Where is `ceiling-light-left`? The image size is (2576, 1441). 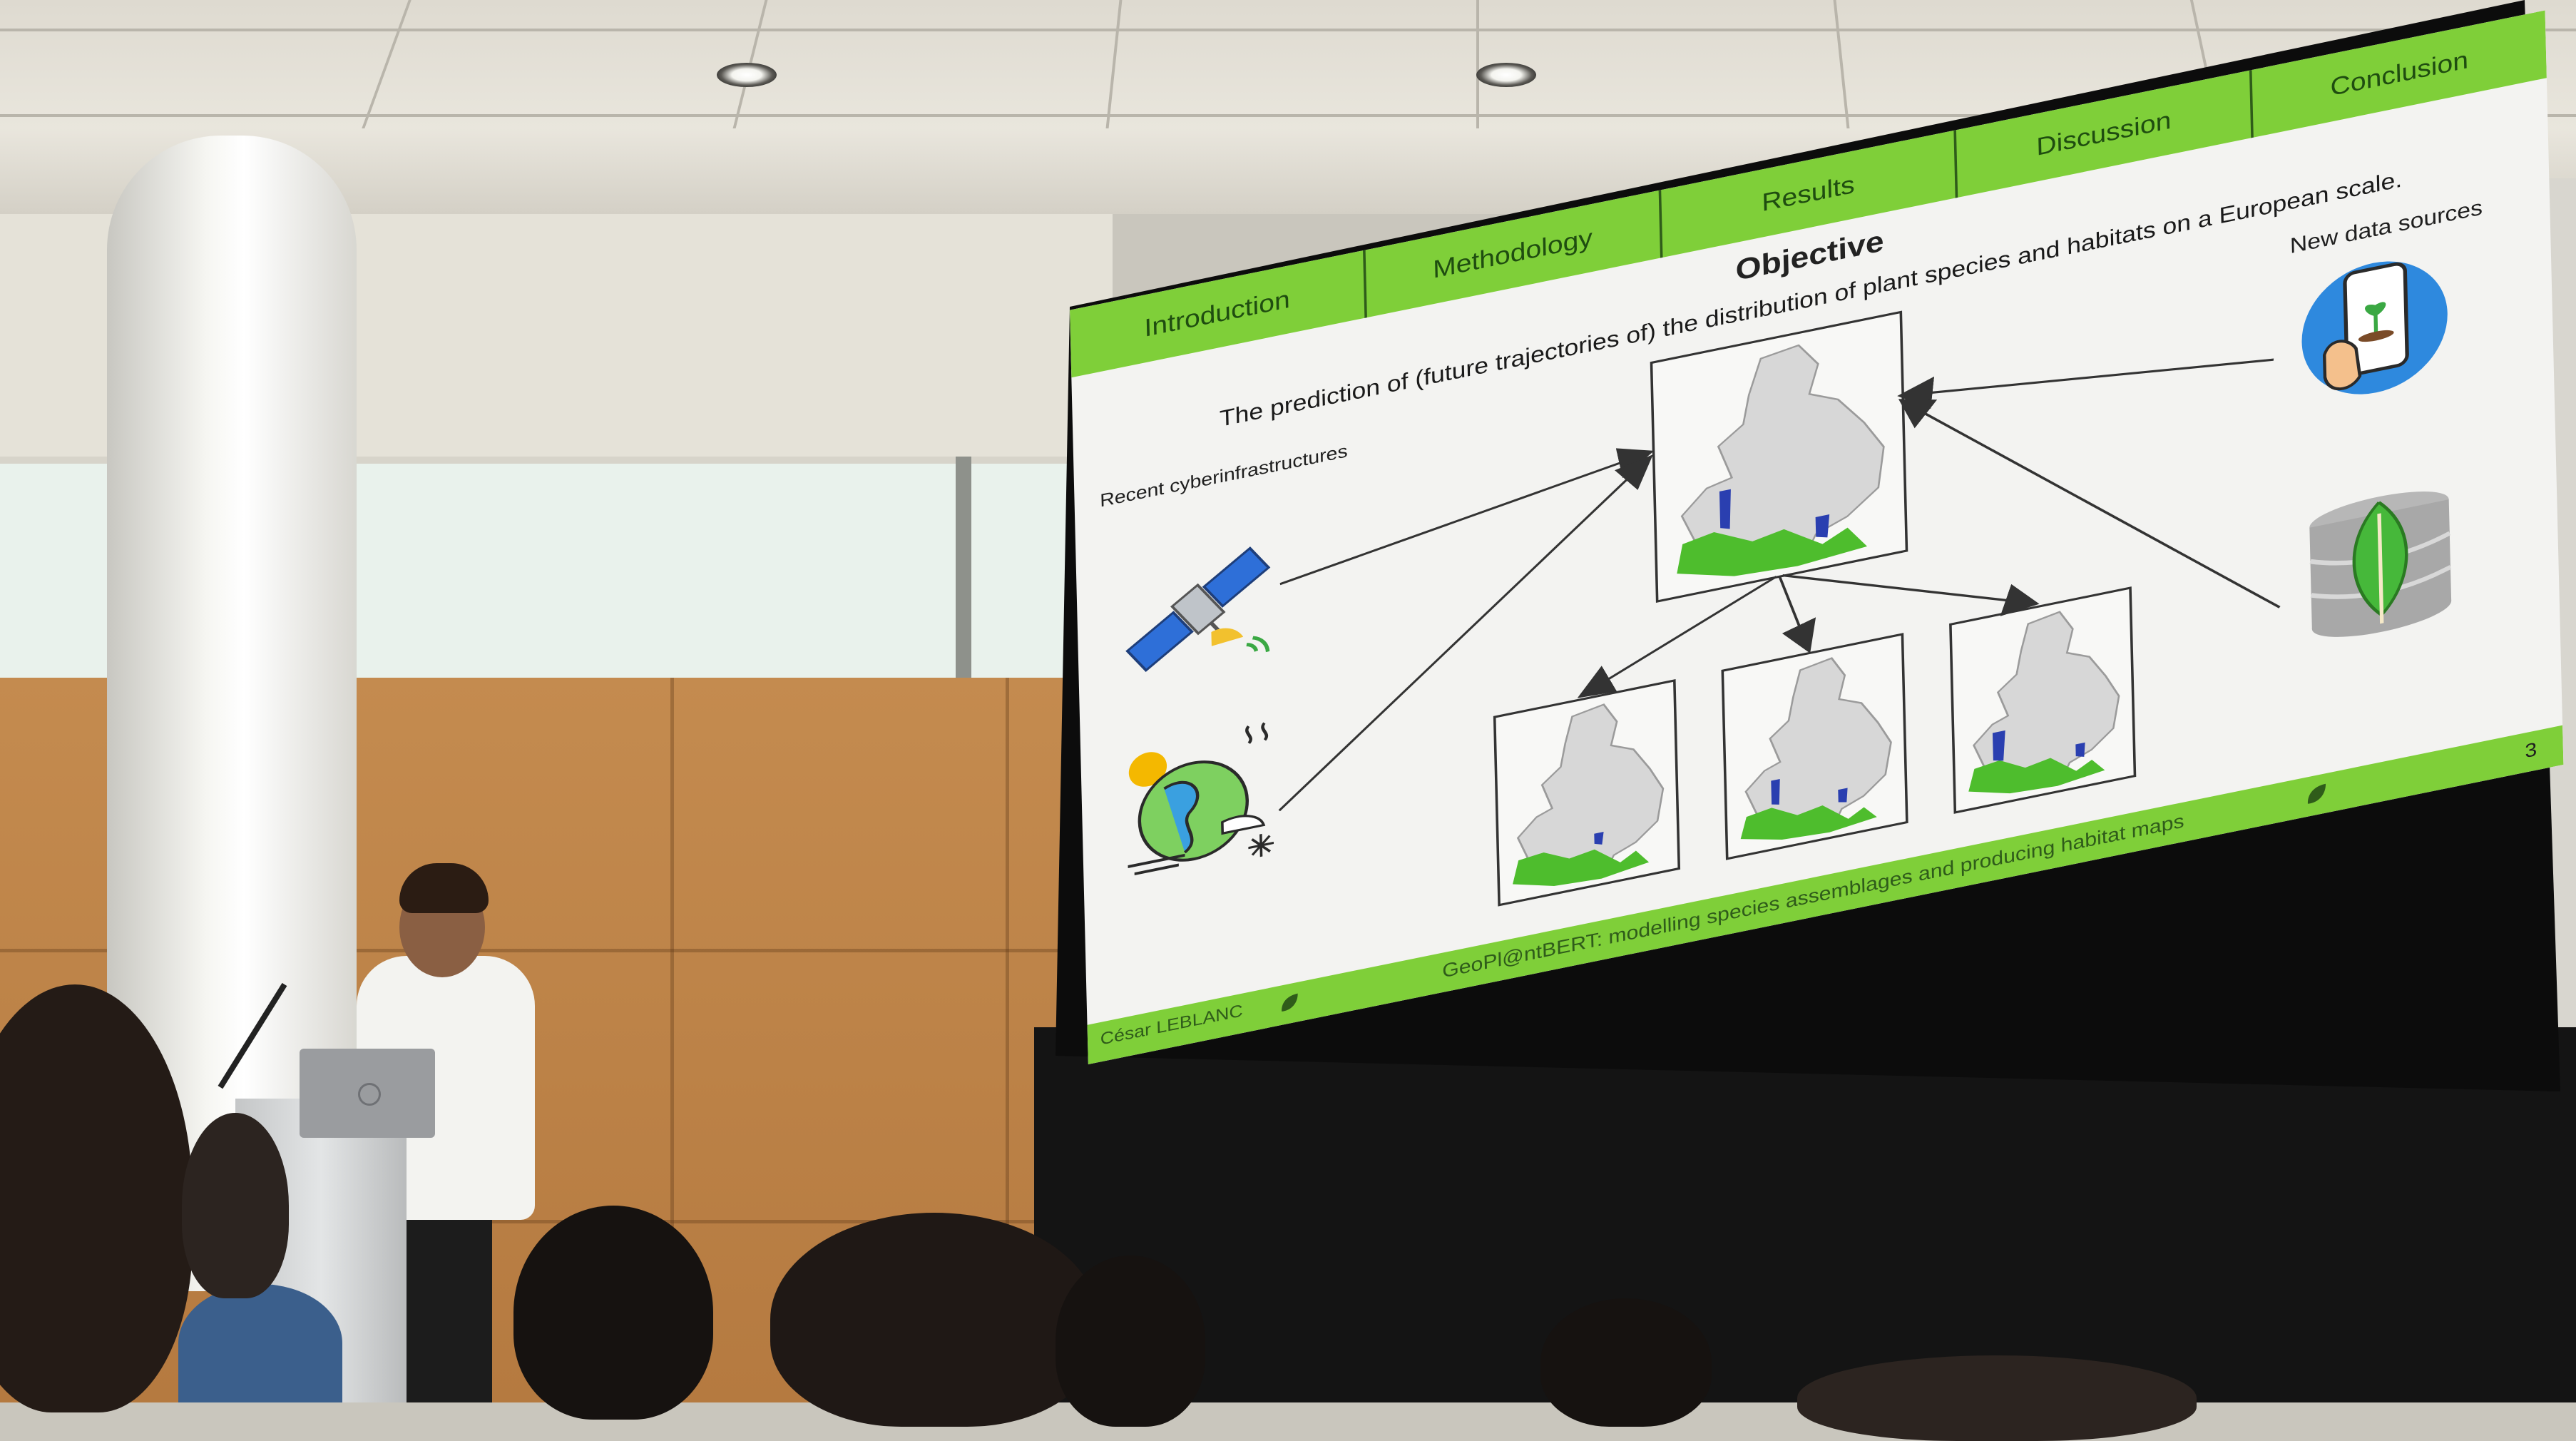
ceiling-light-left is located at coordinates (747, 75).